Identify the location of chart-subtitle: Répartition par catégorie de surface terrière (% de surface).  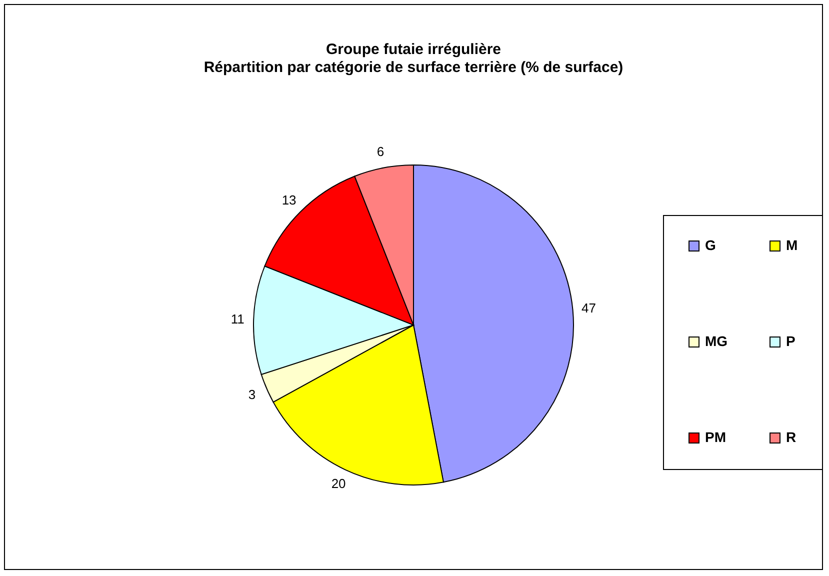
(414, 67).